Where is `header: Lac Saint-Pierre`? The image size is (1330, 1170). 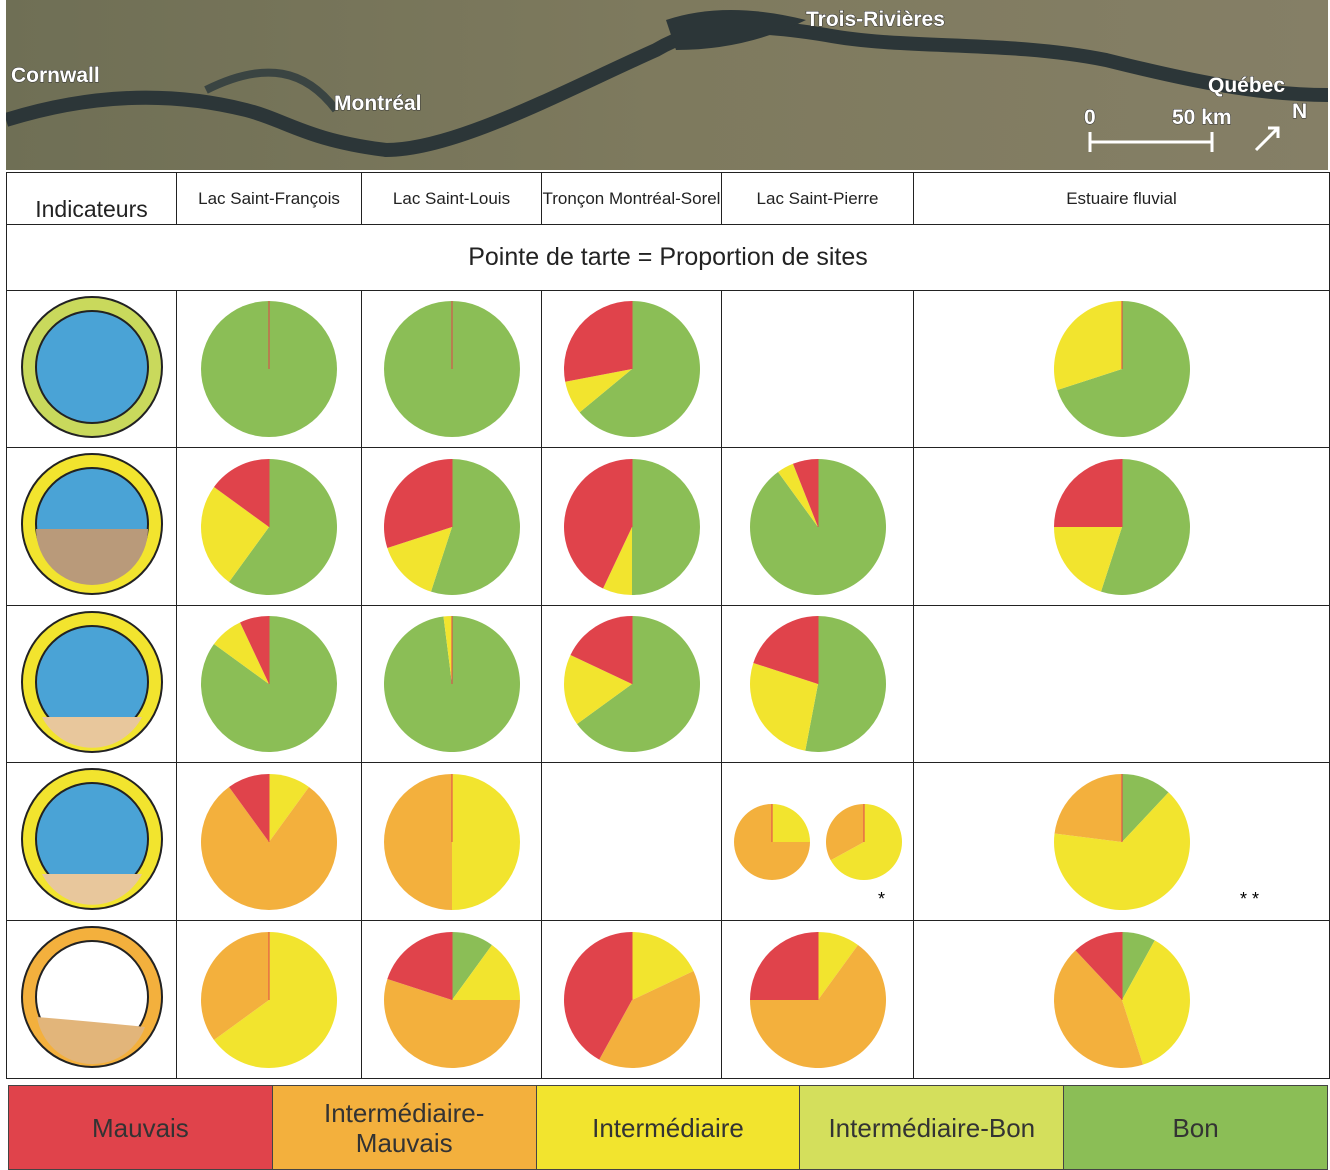 header: Lac Saint-Pierre is located at coordinates (817, 198).